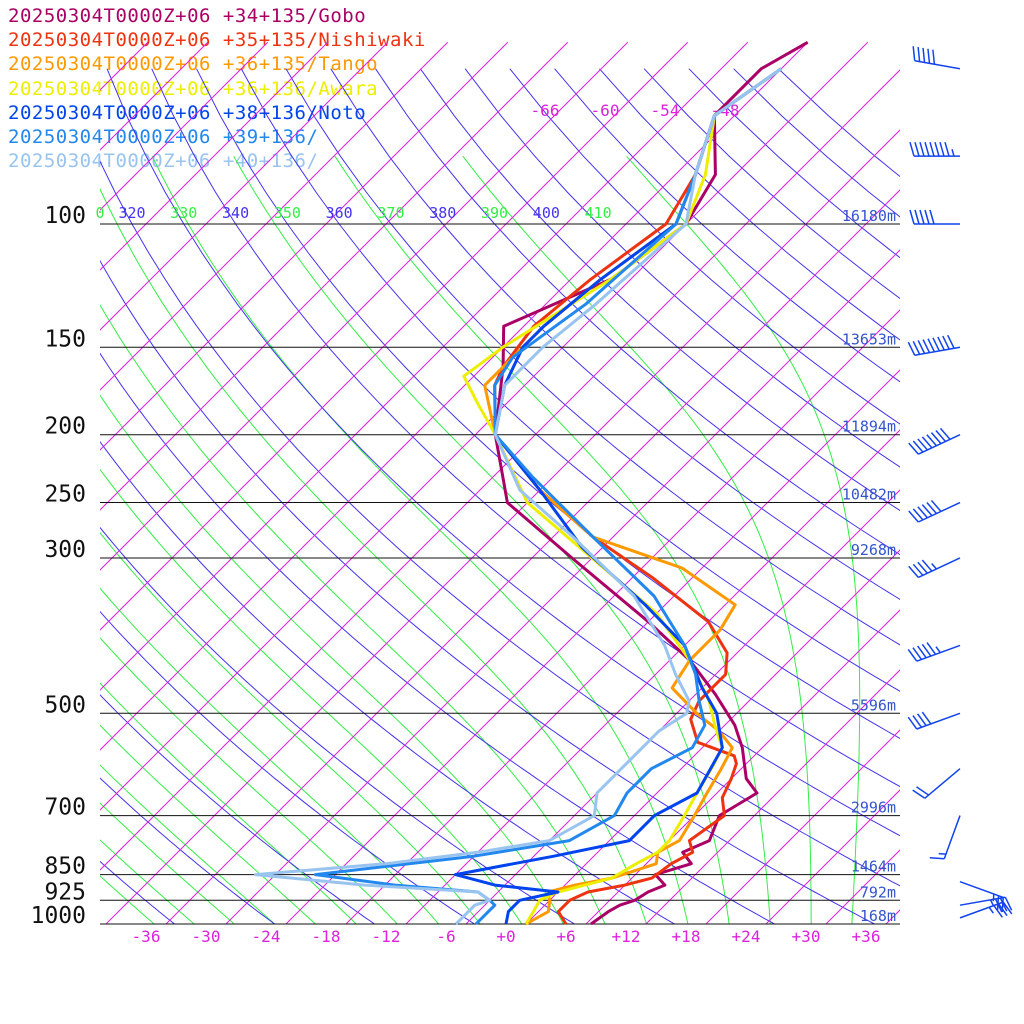  I want to click on theta-label: 370, so click(390, 213).